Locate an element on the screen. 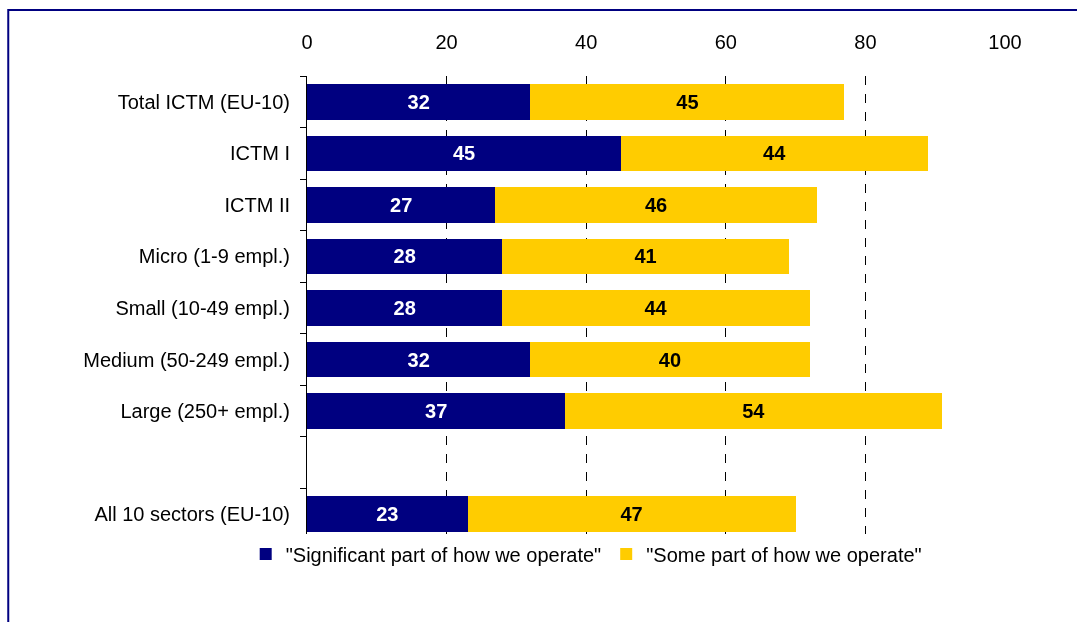  x-tick-label: 20 is located at coordinates (446, 42).